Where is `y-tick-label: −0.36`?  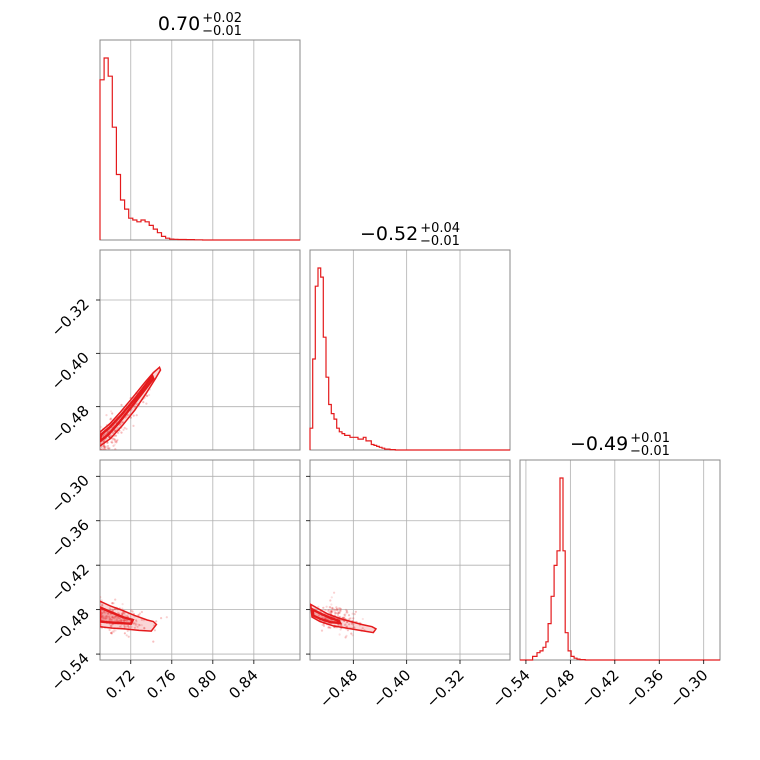 y-tick-label: −0.36 is located at coordinates (70, 538).